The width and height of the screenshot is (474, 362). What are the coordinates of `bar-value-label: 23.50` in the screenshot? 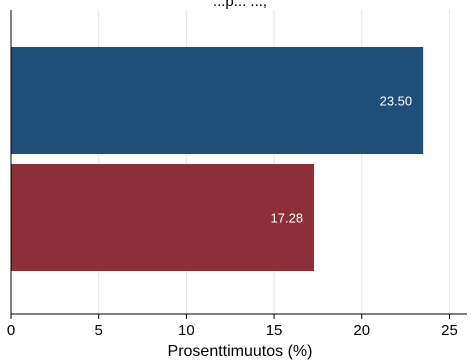 It's located at (396, 101).